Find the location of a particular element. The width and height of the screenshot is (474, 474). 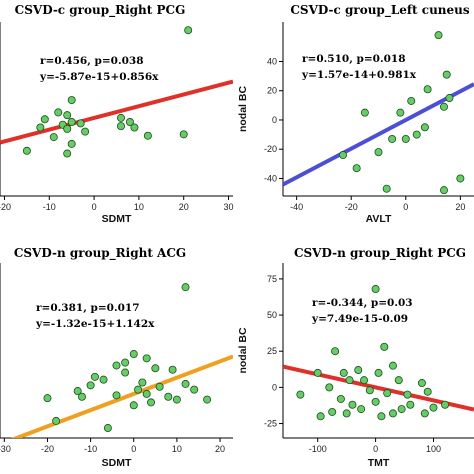

x-tick-label: -100 is located at coordinates (318, 449).